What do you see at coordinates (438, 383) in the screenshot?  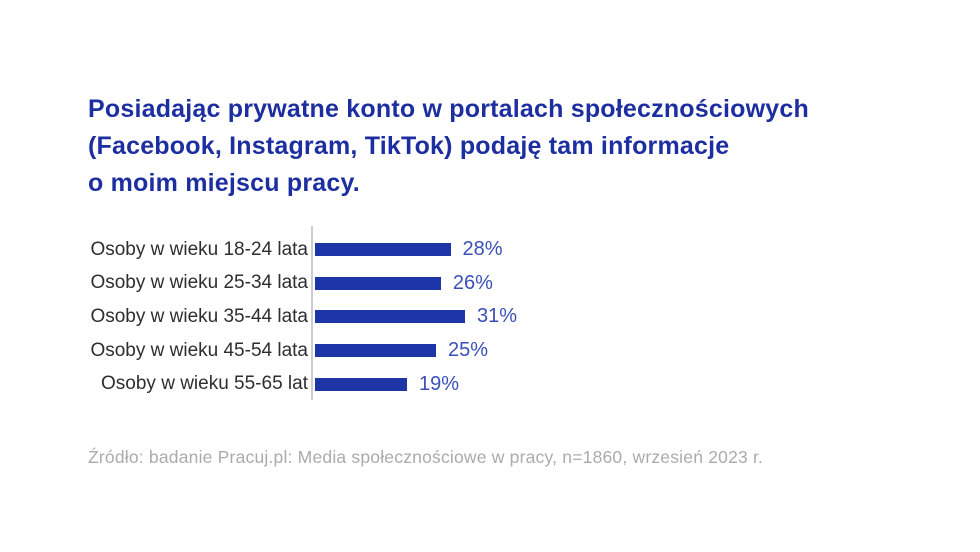 I see `value-label: 19%` at bounding box center [438, 383].